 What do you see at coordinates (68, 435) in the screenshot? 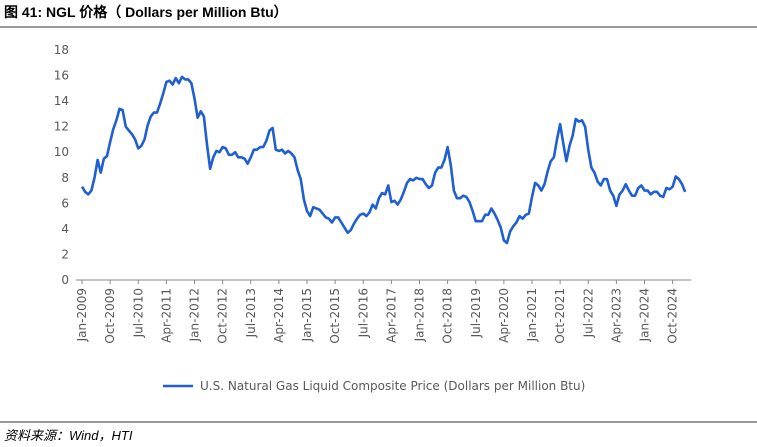
I see `source: 资料来源：Wind，HTI` at bounding box center [68, 435].